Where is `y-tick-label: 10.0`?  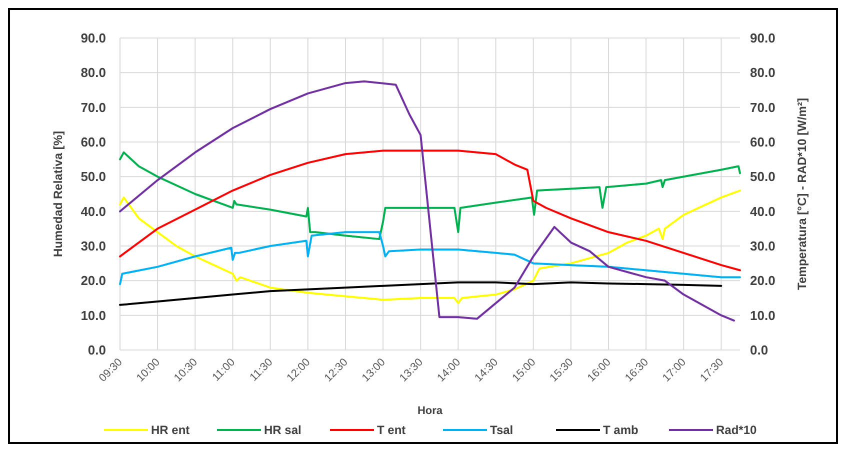 y-tick-label: 10.0 is located at coordinates (93, 315).